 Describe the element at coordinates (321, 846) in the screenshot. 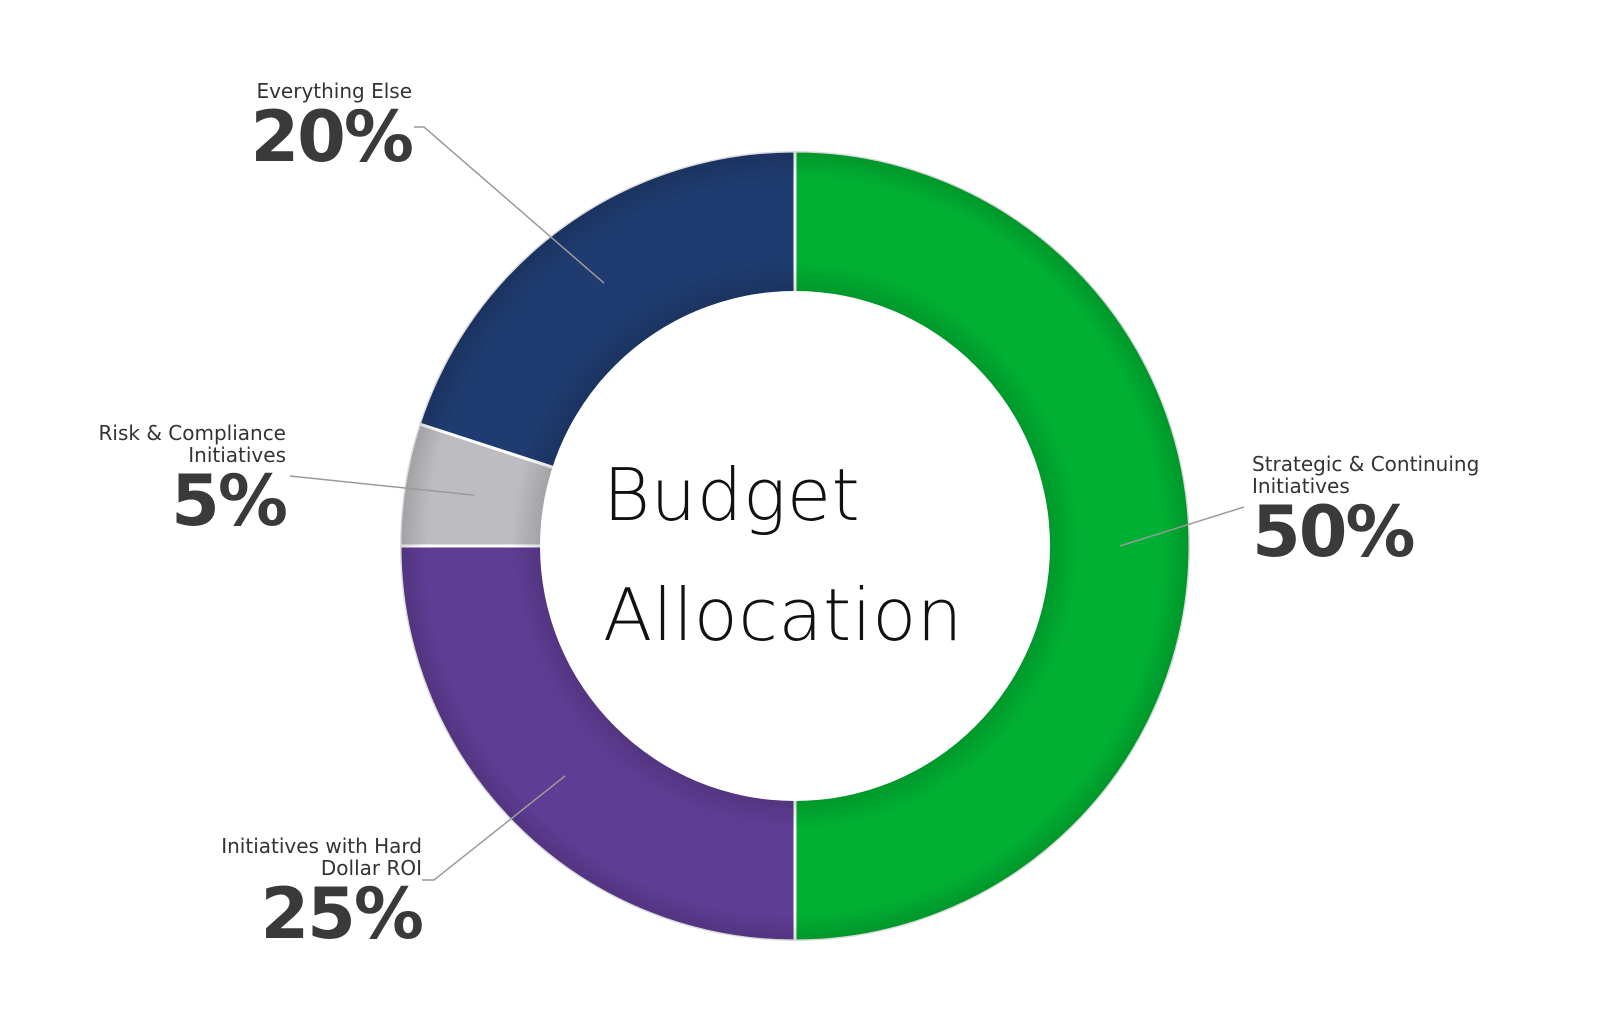

I see `callout-hard-dollar-label-line-1: Initiatives with Hard` at that location.